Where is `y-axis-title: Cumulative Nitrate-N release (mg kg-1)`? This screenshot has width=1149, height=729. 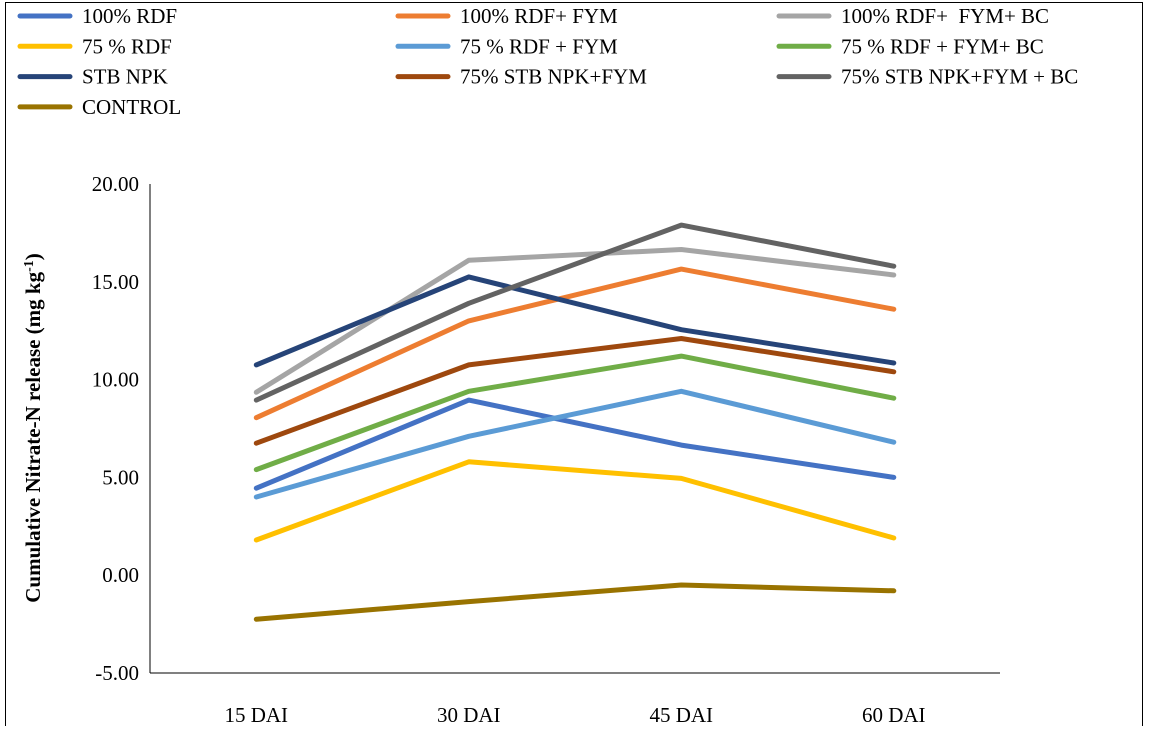 y-axis-title: Cumulative Nitrate-N release (mg kg-1) is located at coordinates (33, 428).